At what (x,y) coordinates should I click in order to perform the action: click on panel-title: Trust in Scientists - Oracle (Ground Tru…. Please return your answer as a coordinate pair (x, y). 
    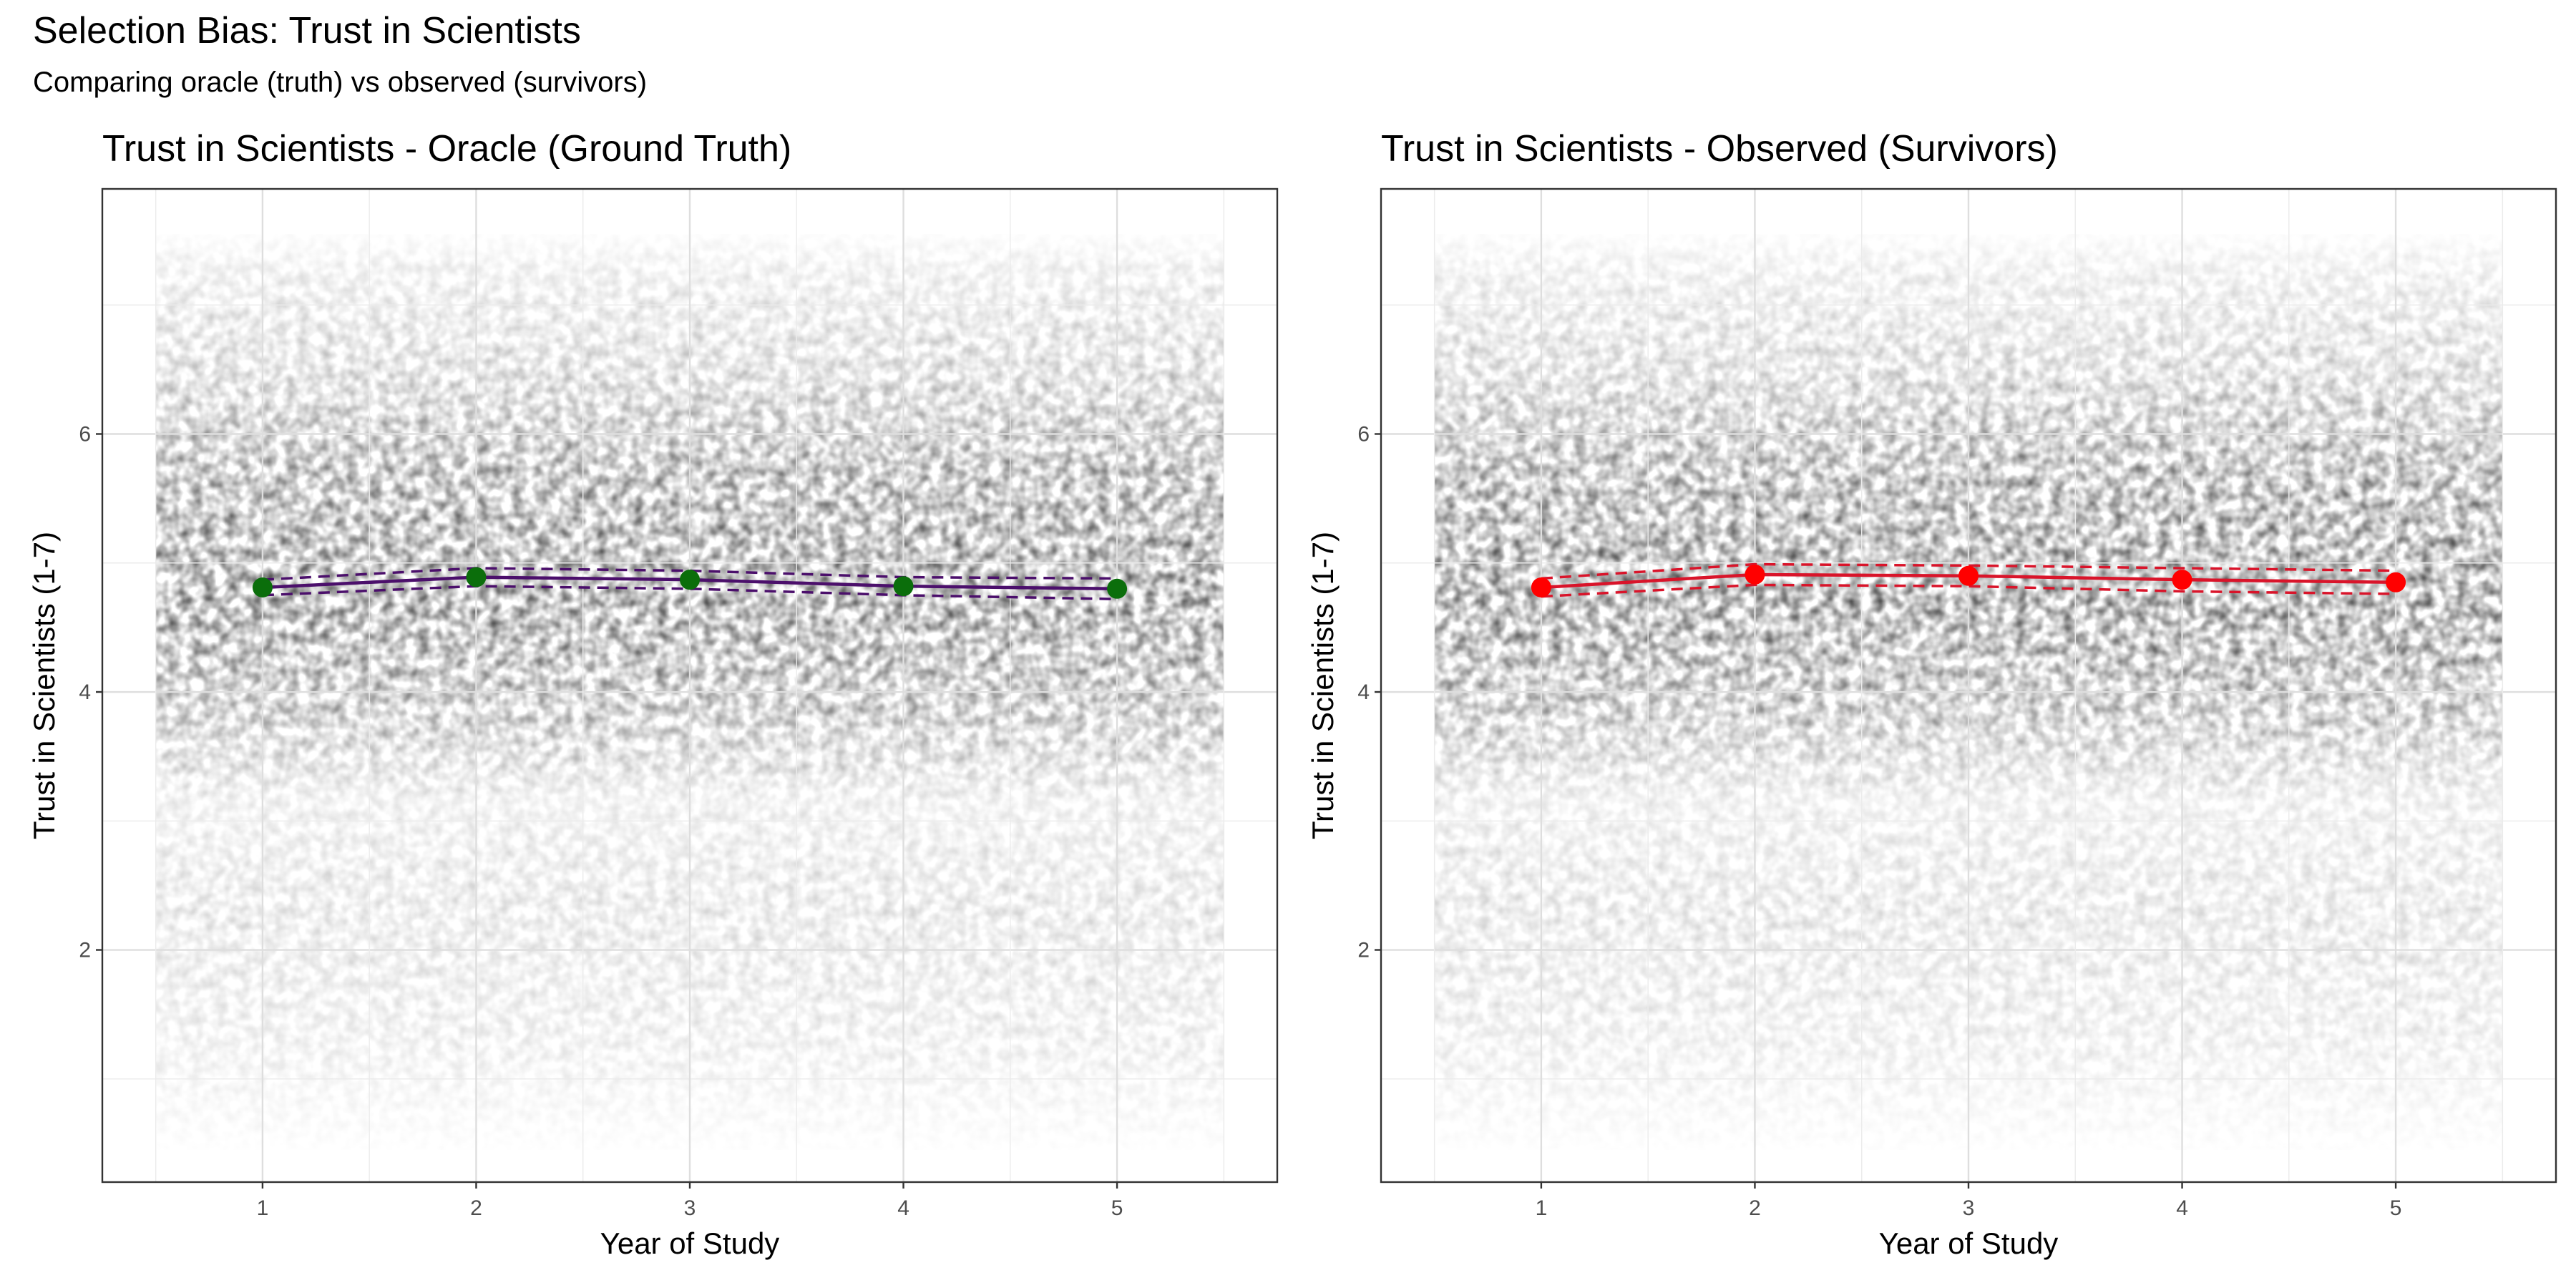
    Looking at the image, I should click on (446, 149).